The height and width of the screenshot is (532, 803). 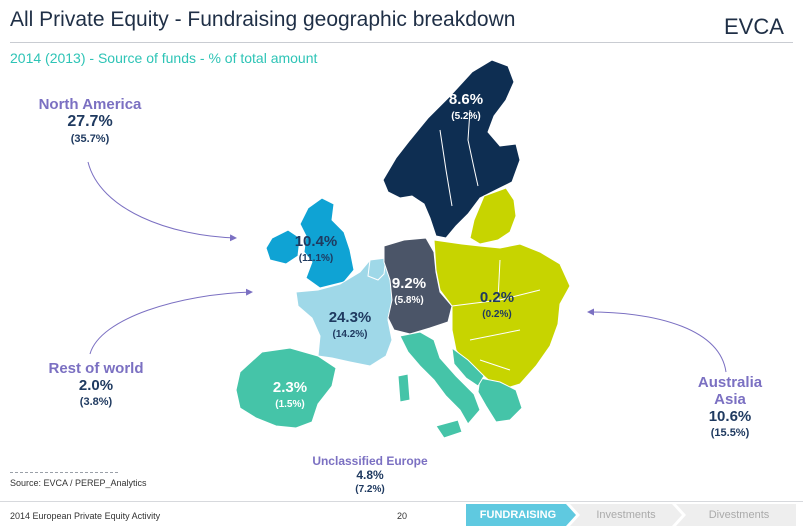 I want to click on north-america-label: North America, so click(x=90, y=104).